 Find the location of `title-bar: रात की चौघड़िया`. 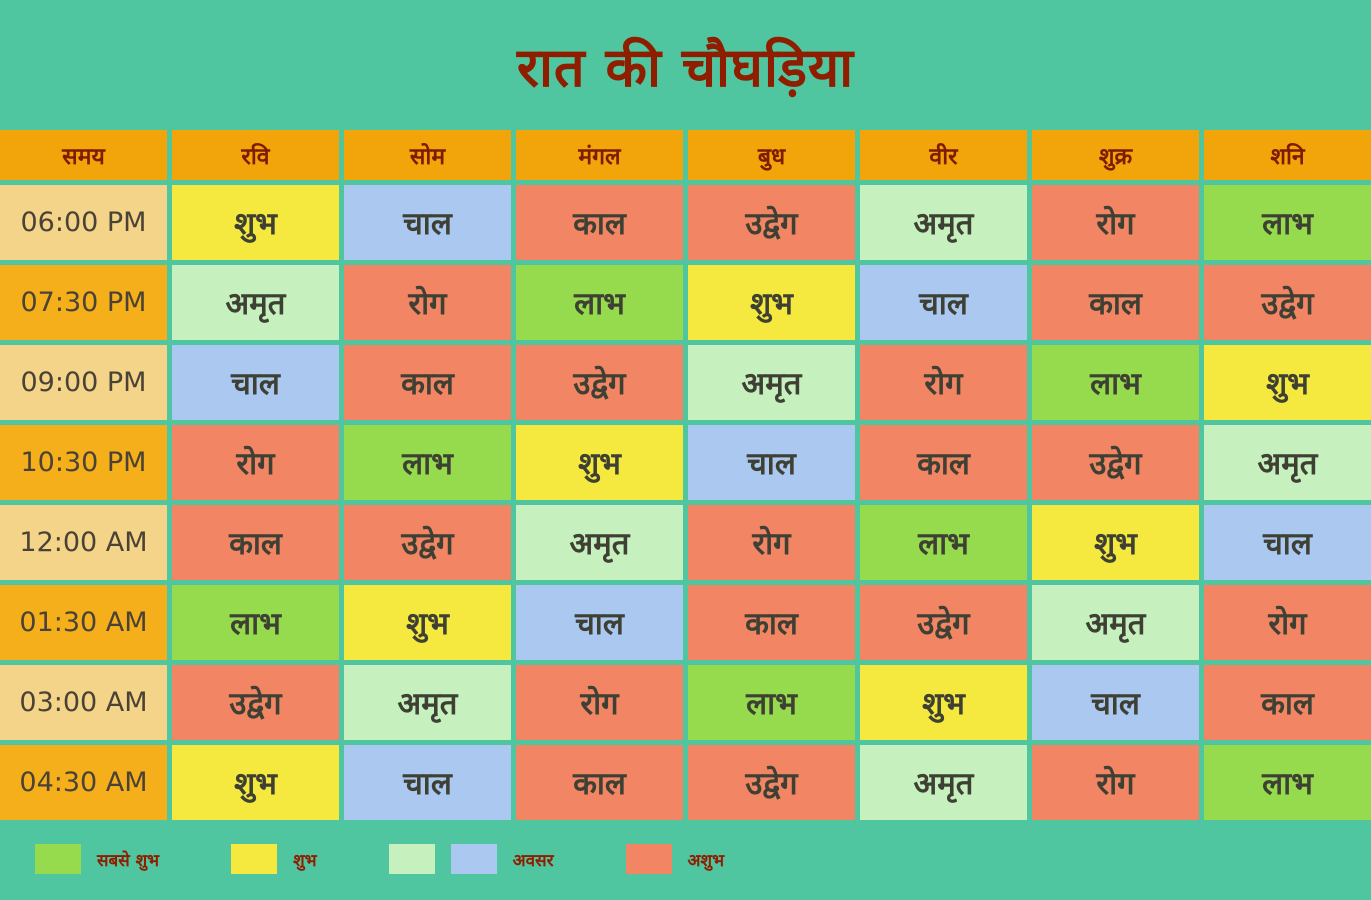

title-bar: रात की चौघड़िया is located at coordinates (685, 65).